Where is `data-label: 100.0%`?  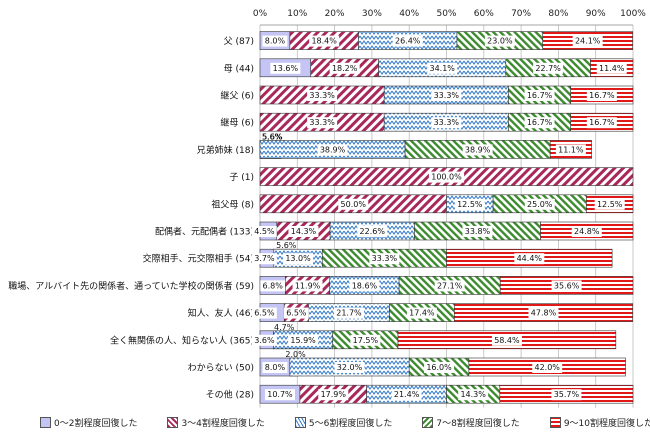 data-label: 100.0% is located at coordinates (446, 177).